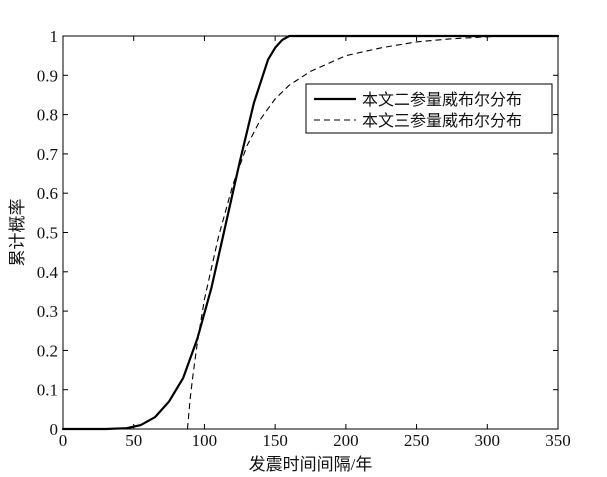 The height and width of the screenshot is (477, 607). What do you see at coordinates (442, 100) in the screenshot?
I see `legend-label-1: 本文二参量威布尔分布` at bounding box center [442, 100].